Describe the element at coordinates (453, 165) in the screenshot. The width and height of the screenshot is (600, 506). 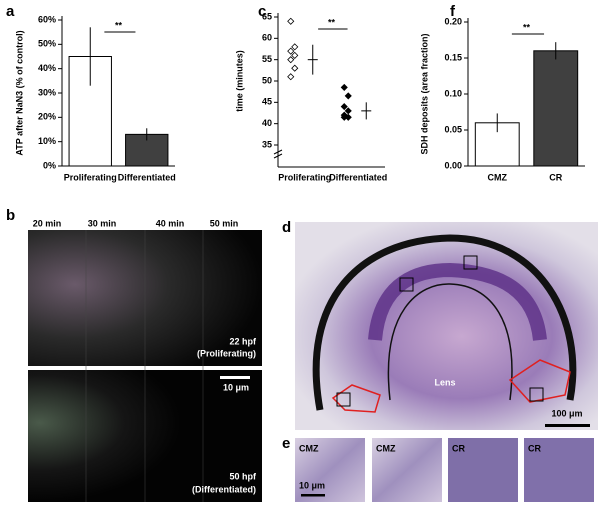
I see `y-tick-label: 0.00` at that location.